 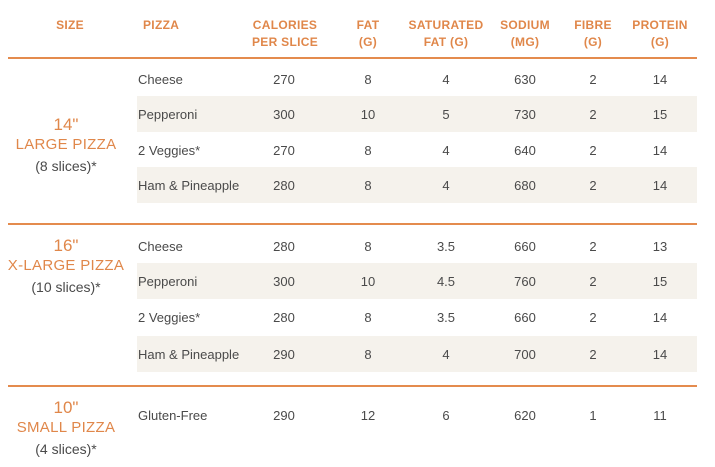 I want to click on size-label-small: 10" SMALL PIZZA (4 slices)*, so click(x=66, y=429).